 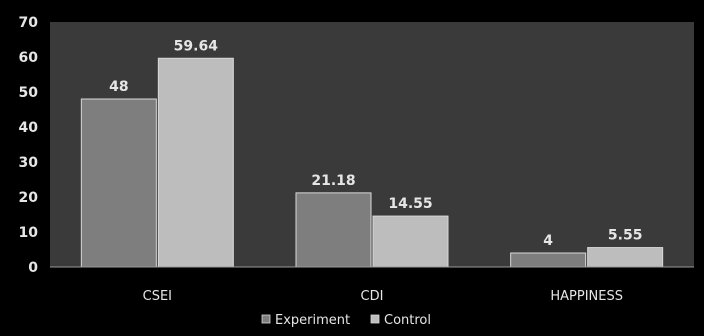 What do you see at coordinates (157, 296) in the screenshot?
I see `x-category-label: CSEI` at bounding box center [157, 296].